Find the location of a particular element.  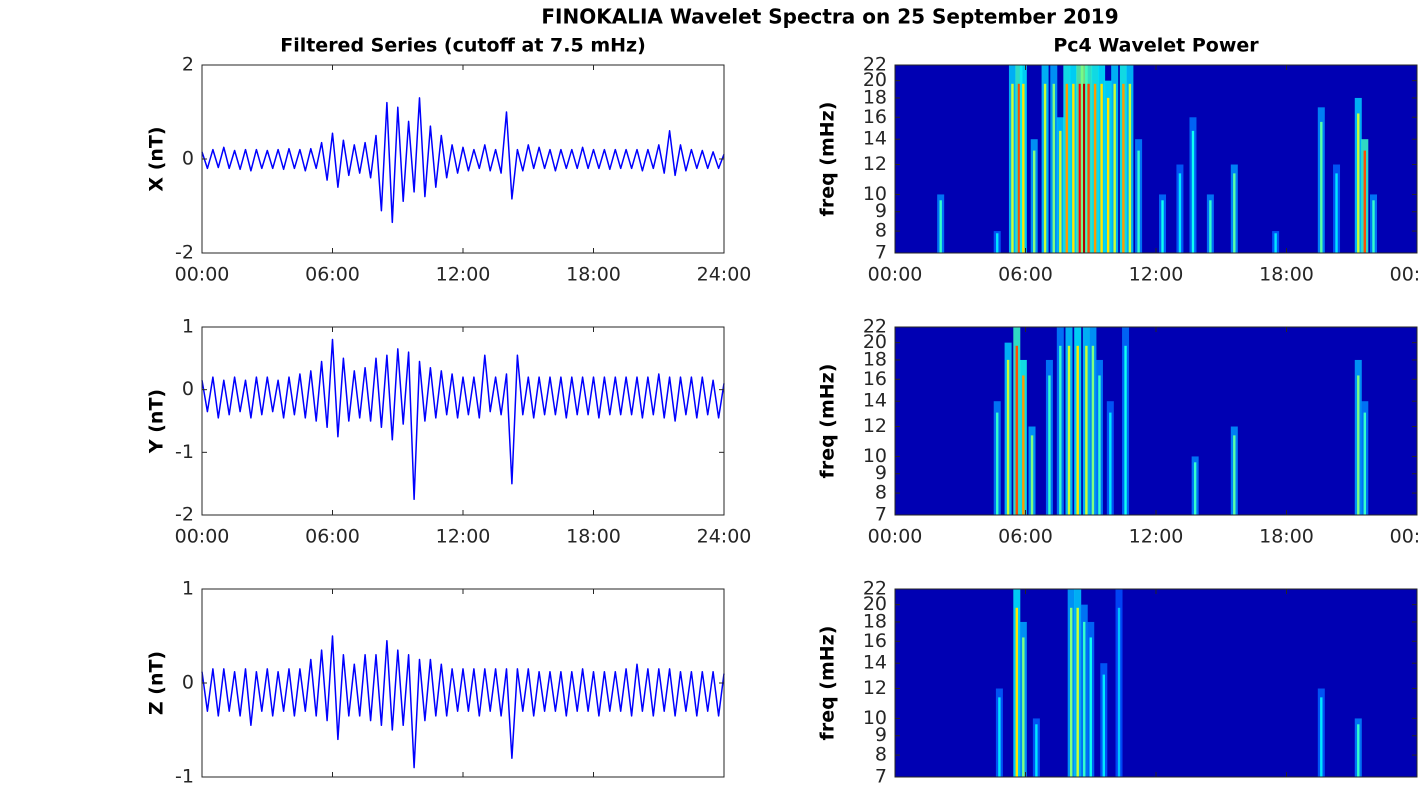

y-axis-label: Z (nT) is located at coordinates (157, 683).